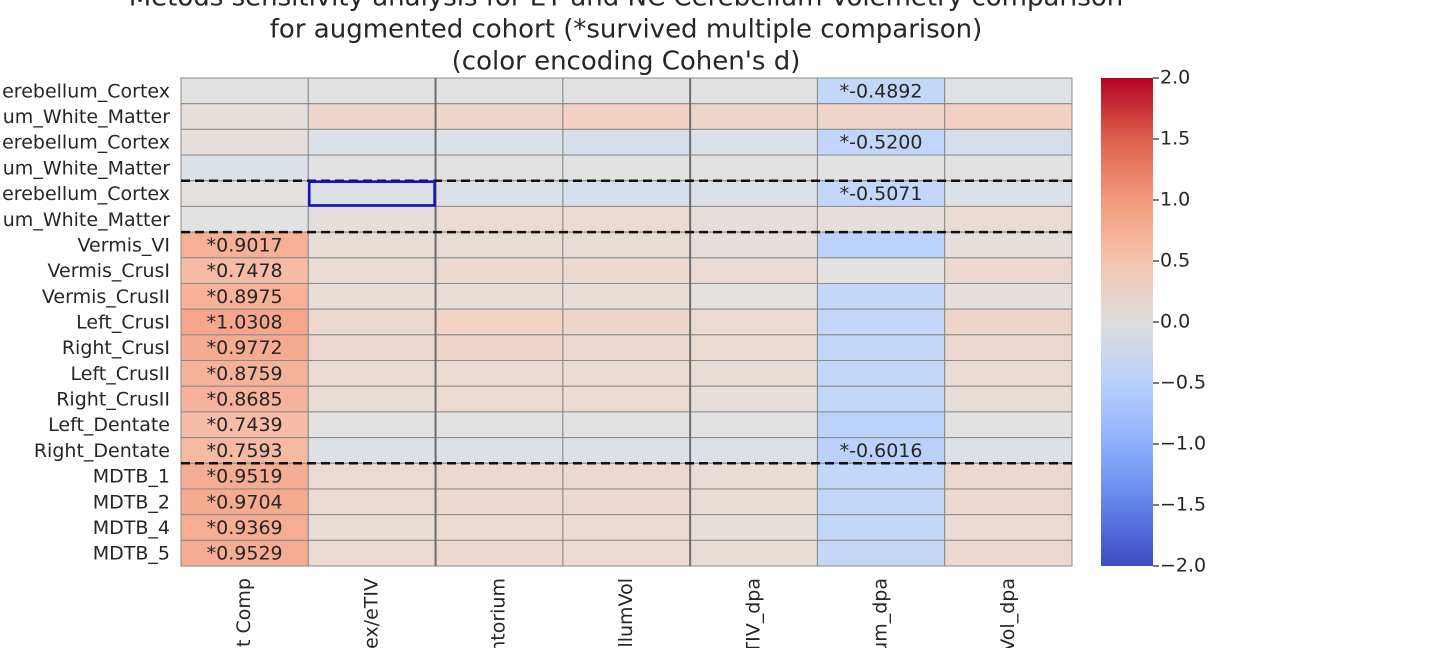  I want to click on cell-label: *0.9772, so click(245, 348).